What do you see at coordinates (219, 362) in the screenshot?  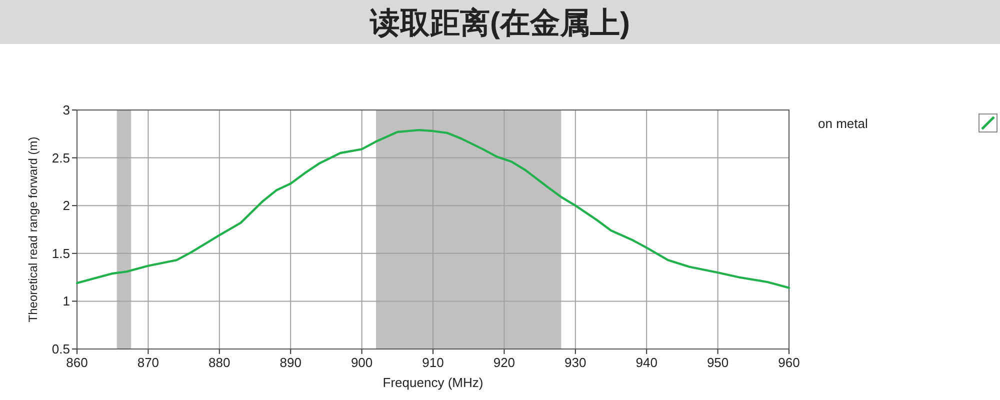 I see `x-tick-label: 880` at bounding box center [219, 362].